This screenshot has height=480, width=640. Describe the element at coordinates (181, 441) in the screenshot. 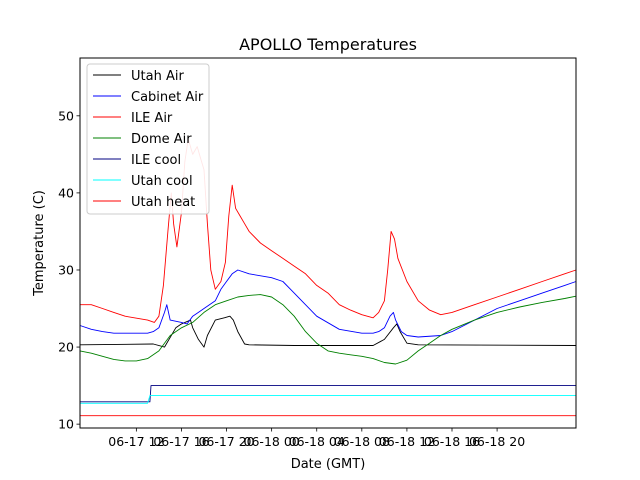

I see `x-tick-label: 06-17 16` at that location.